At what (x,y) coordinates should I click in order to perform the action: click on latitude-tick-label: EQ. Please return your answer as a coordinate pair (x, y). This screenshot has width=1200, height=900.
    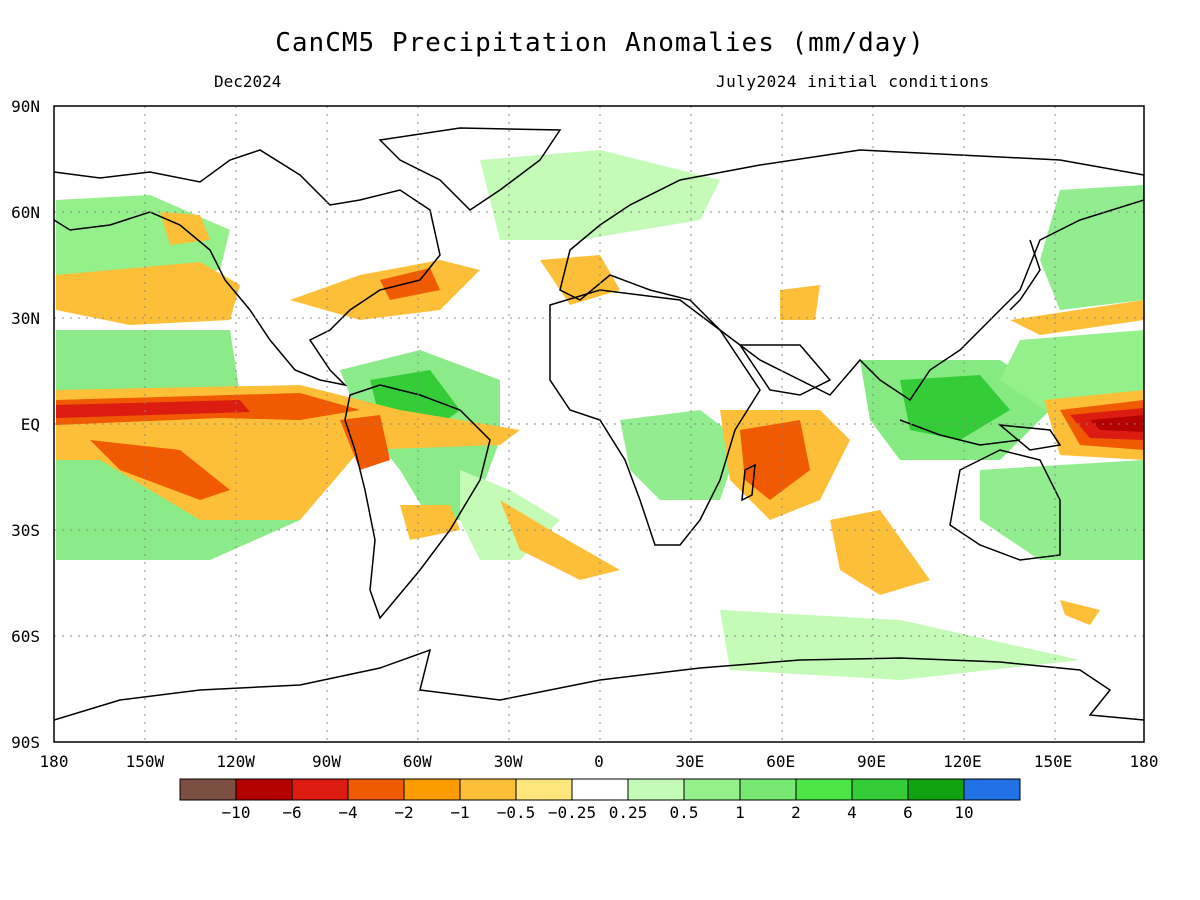
    Looking at the image, I should click on (30, 424).